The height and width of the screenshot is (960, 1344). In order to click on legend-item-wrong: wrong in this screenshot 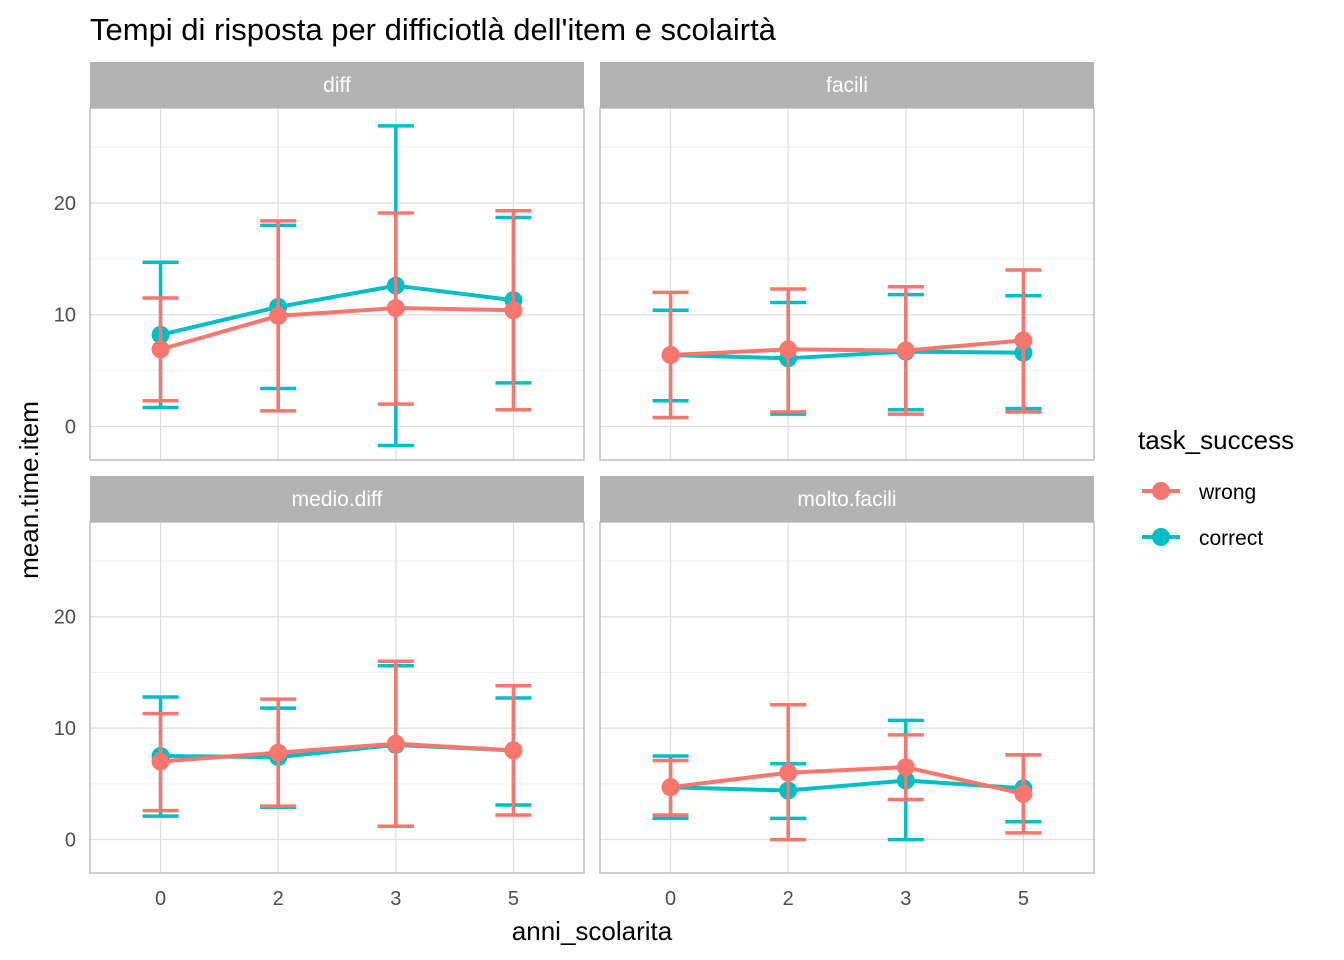, I will do `click(1199, 492)`.